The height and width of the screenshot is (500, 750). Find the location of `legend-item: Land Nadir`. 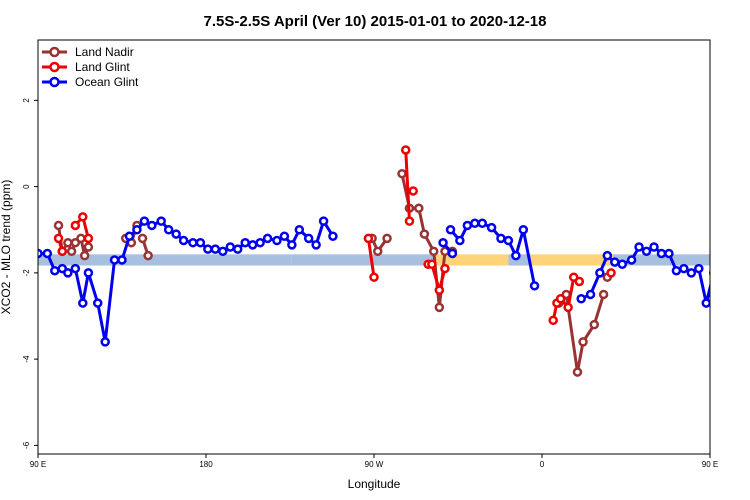

legend-item: Land Nadir is located at coordinates (88, 52).